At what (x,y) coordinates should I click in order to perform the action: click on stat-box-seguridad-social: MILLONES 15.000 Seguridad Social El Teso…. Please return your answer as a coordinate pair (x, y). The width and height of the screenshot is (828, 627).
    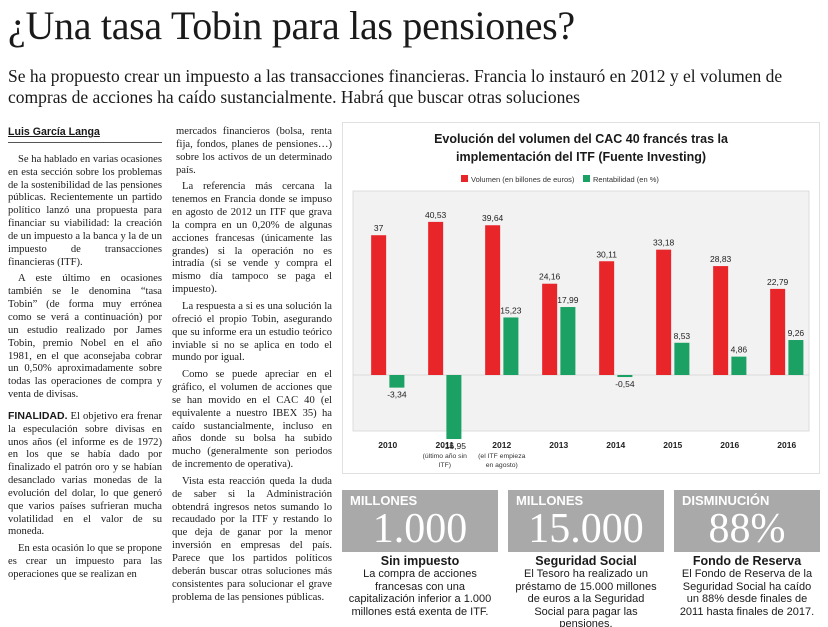
    Looking at the image, I should click on (586, 558).